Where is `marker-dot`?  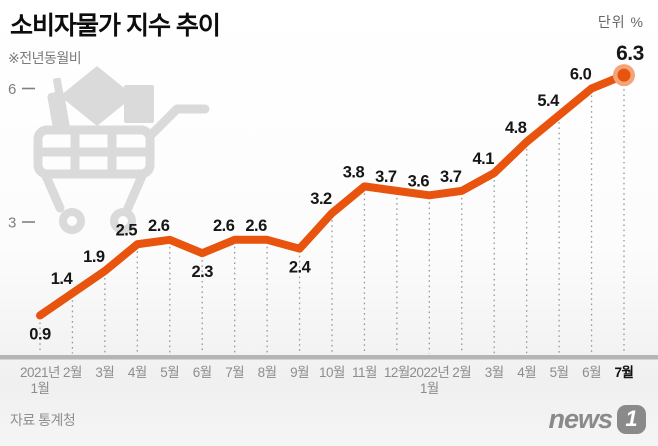 marker-dot is located at coordinates (624, 75).